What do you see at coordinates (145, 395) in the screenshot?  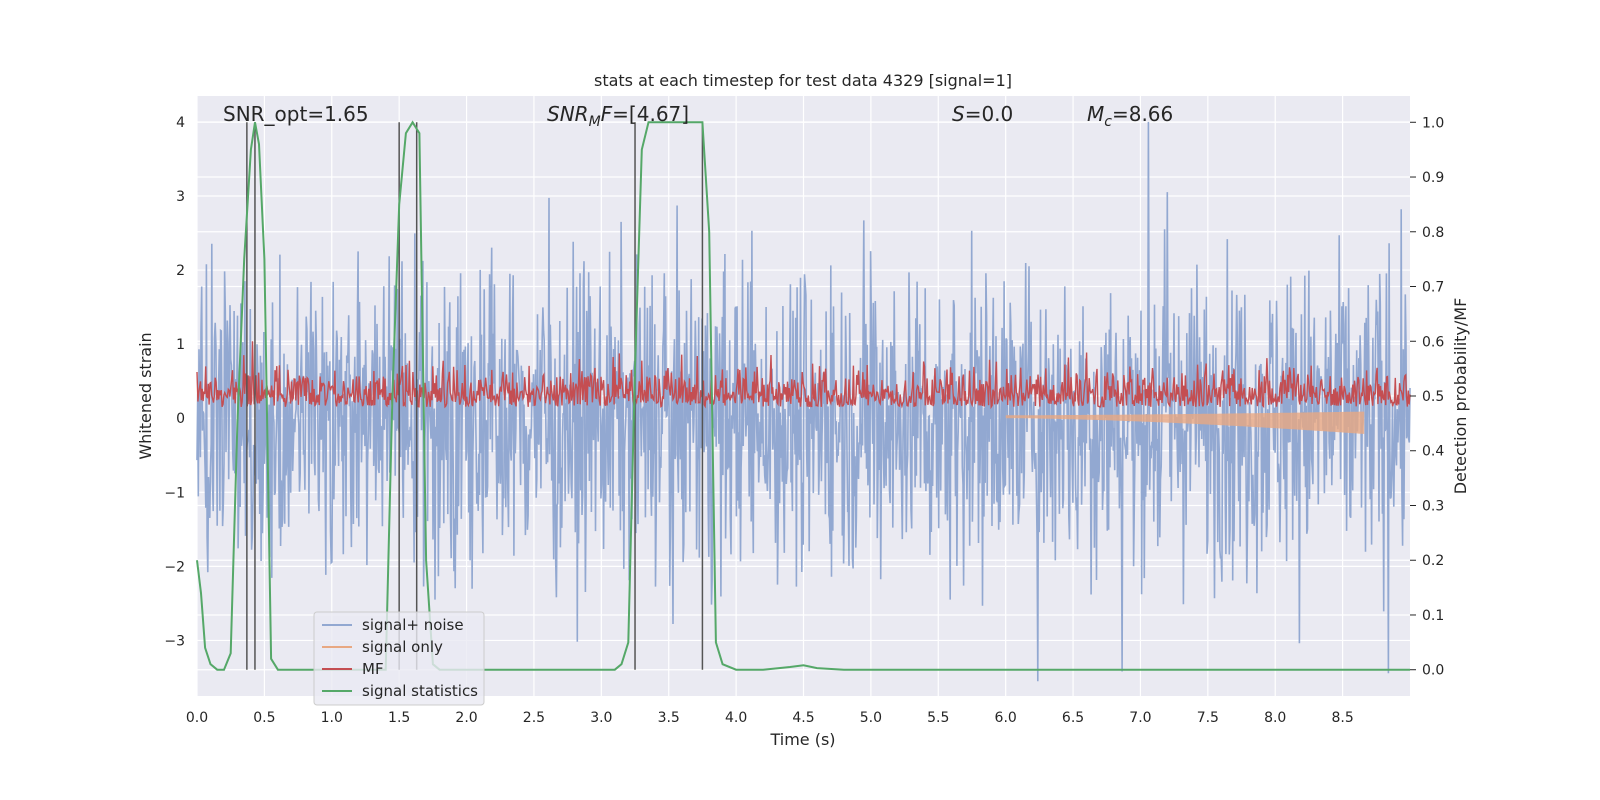 I see `y-axis-label-left: Whitened strain` at bounding box center [145, 395].